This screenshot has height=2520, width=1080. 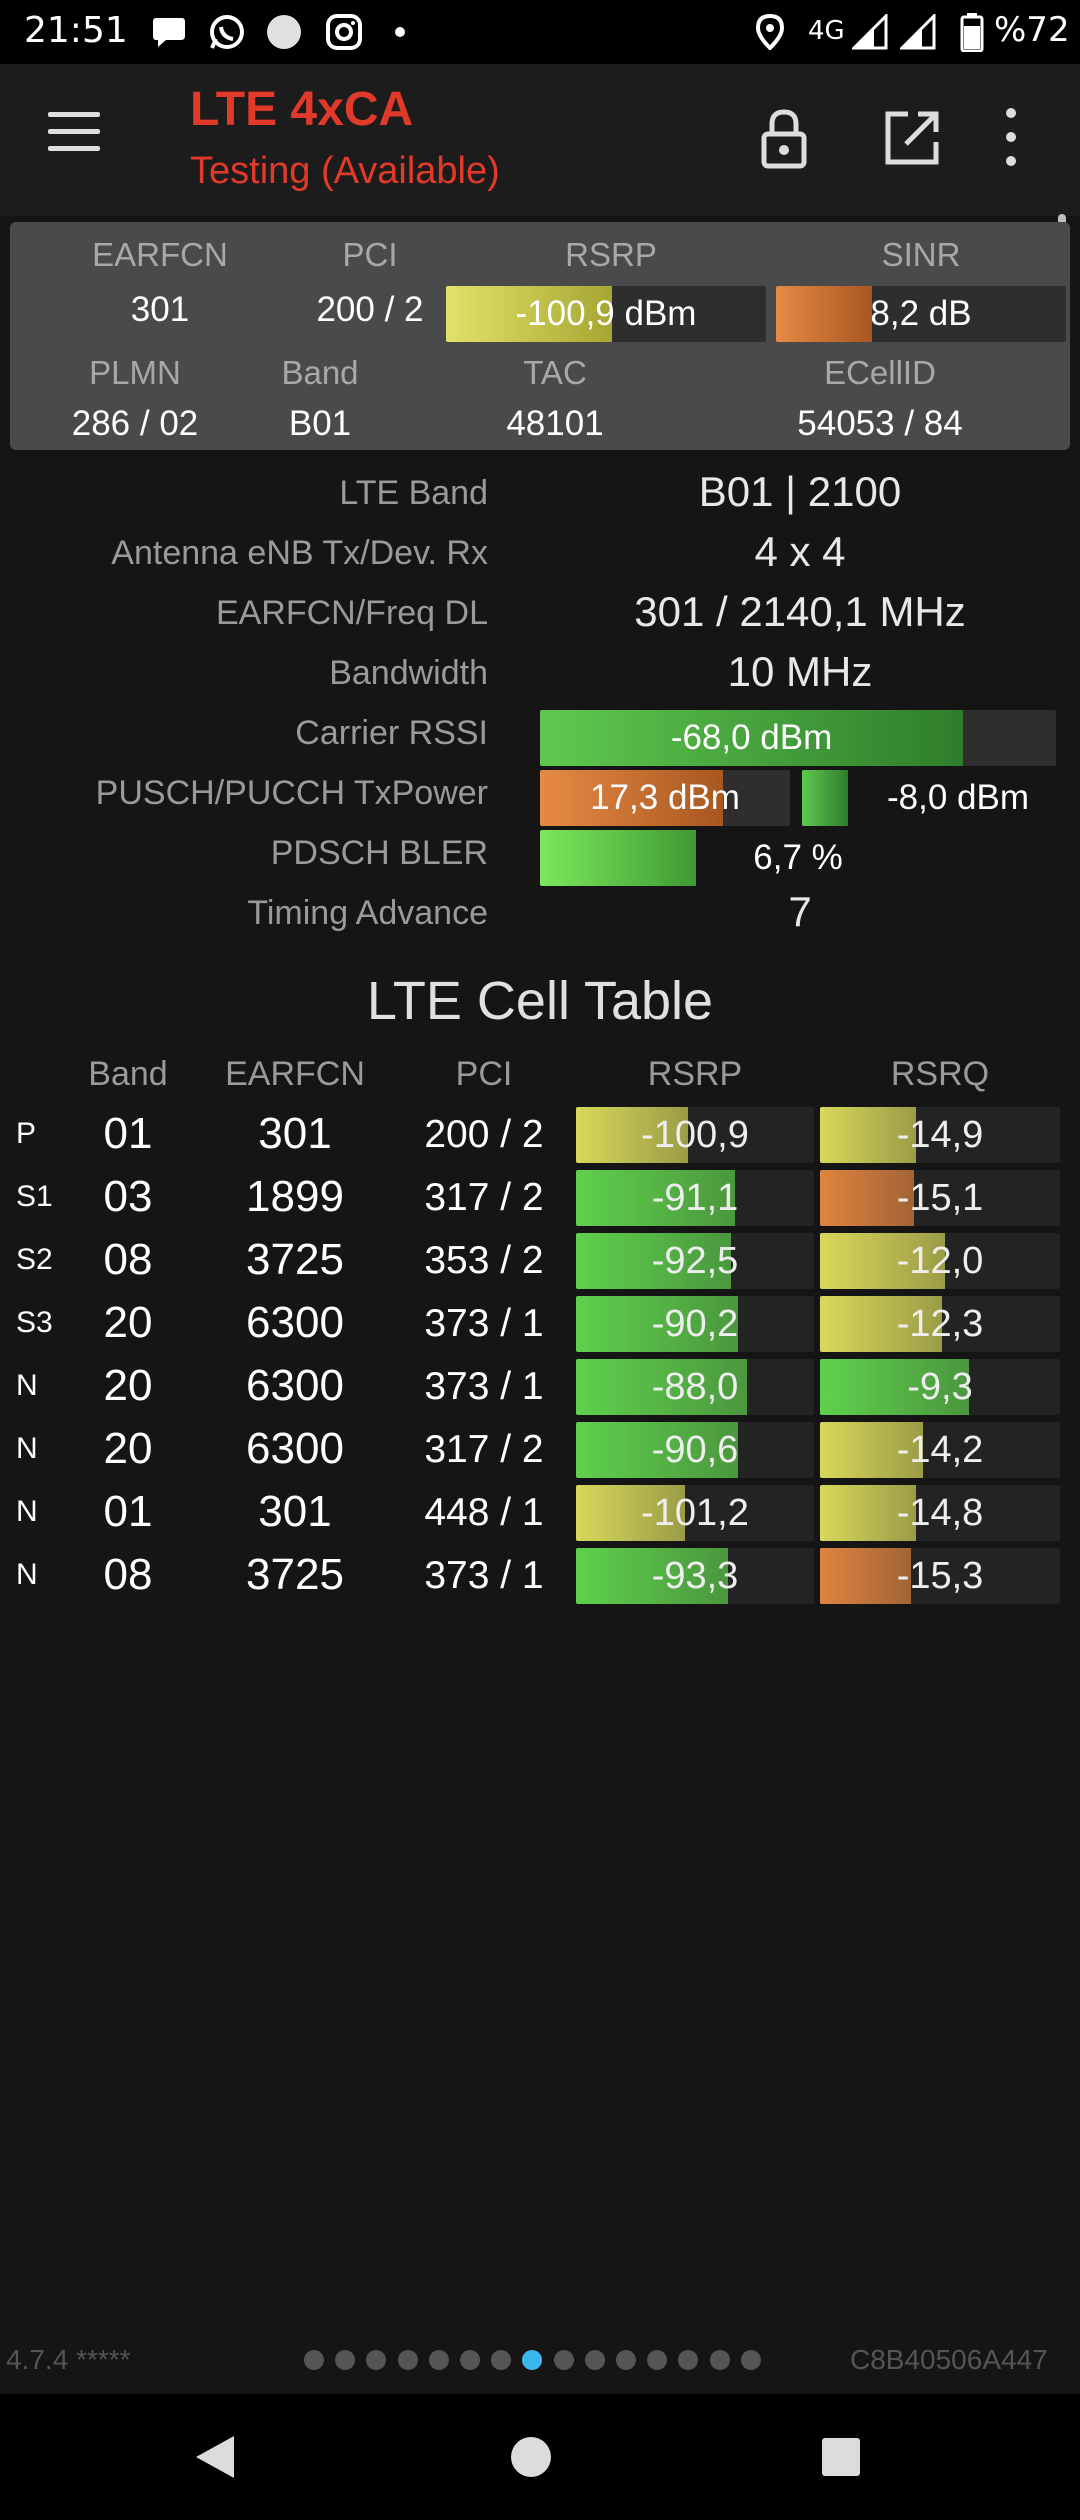 I want to click on cell-earfcn: 6300, so click(x=295, y=1322).